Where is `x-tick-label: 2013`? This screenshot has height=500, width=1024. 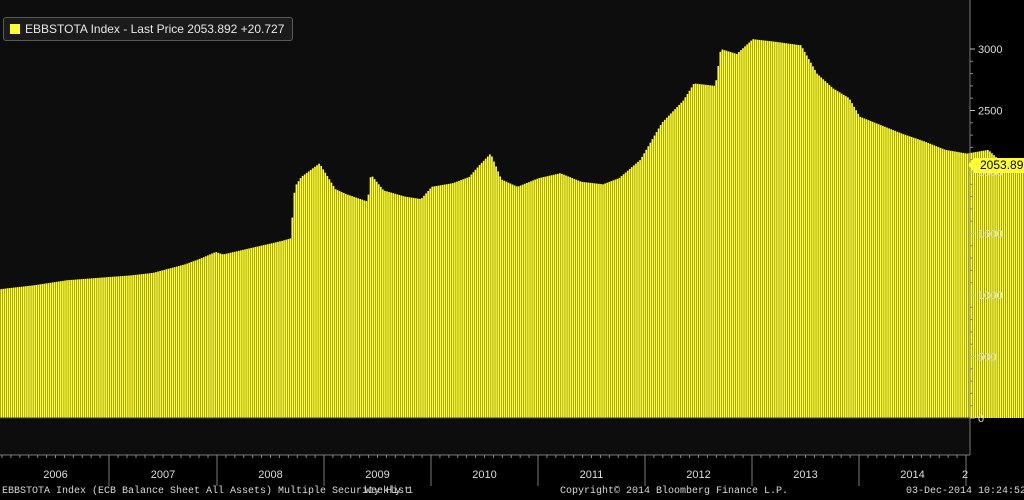
x-tick-label: 2013 is located at coordinates (805, 475).